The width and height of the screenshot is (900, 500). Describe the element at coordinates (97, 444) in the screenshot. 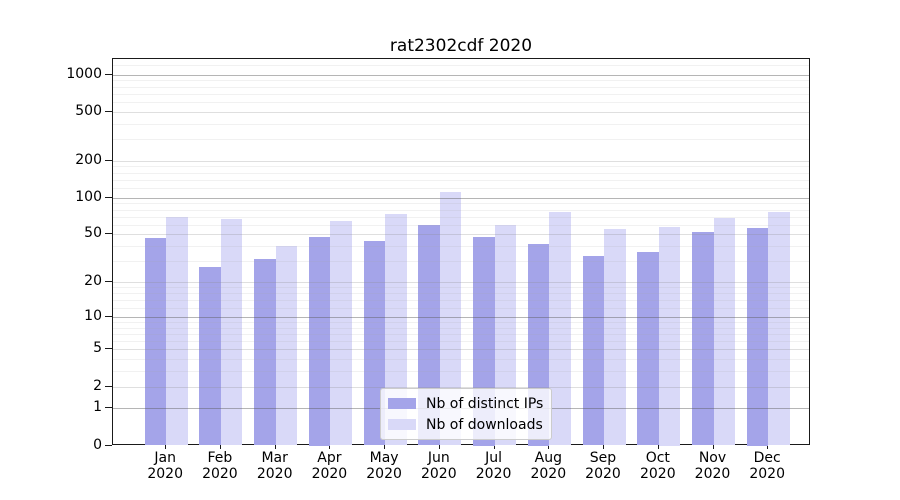

I see `y-tick-label-0: 0` at that location.